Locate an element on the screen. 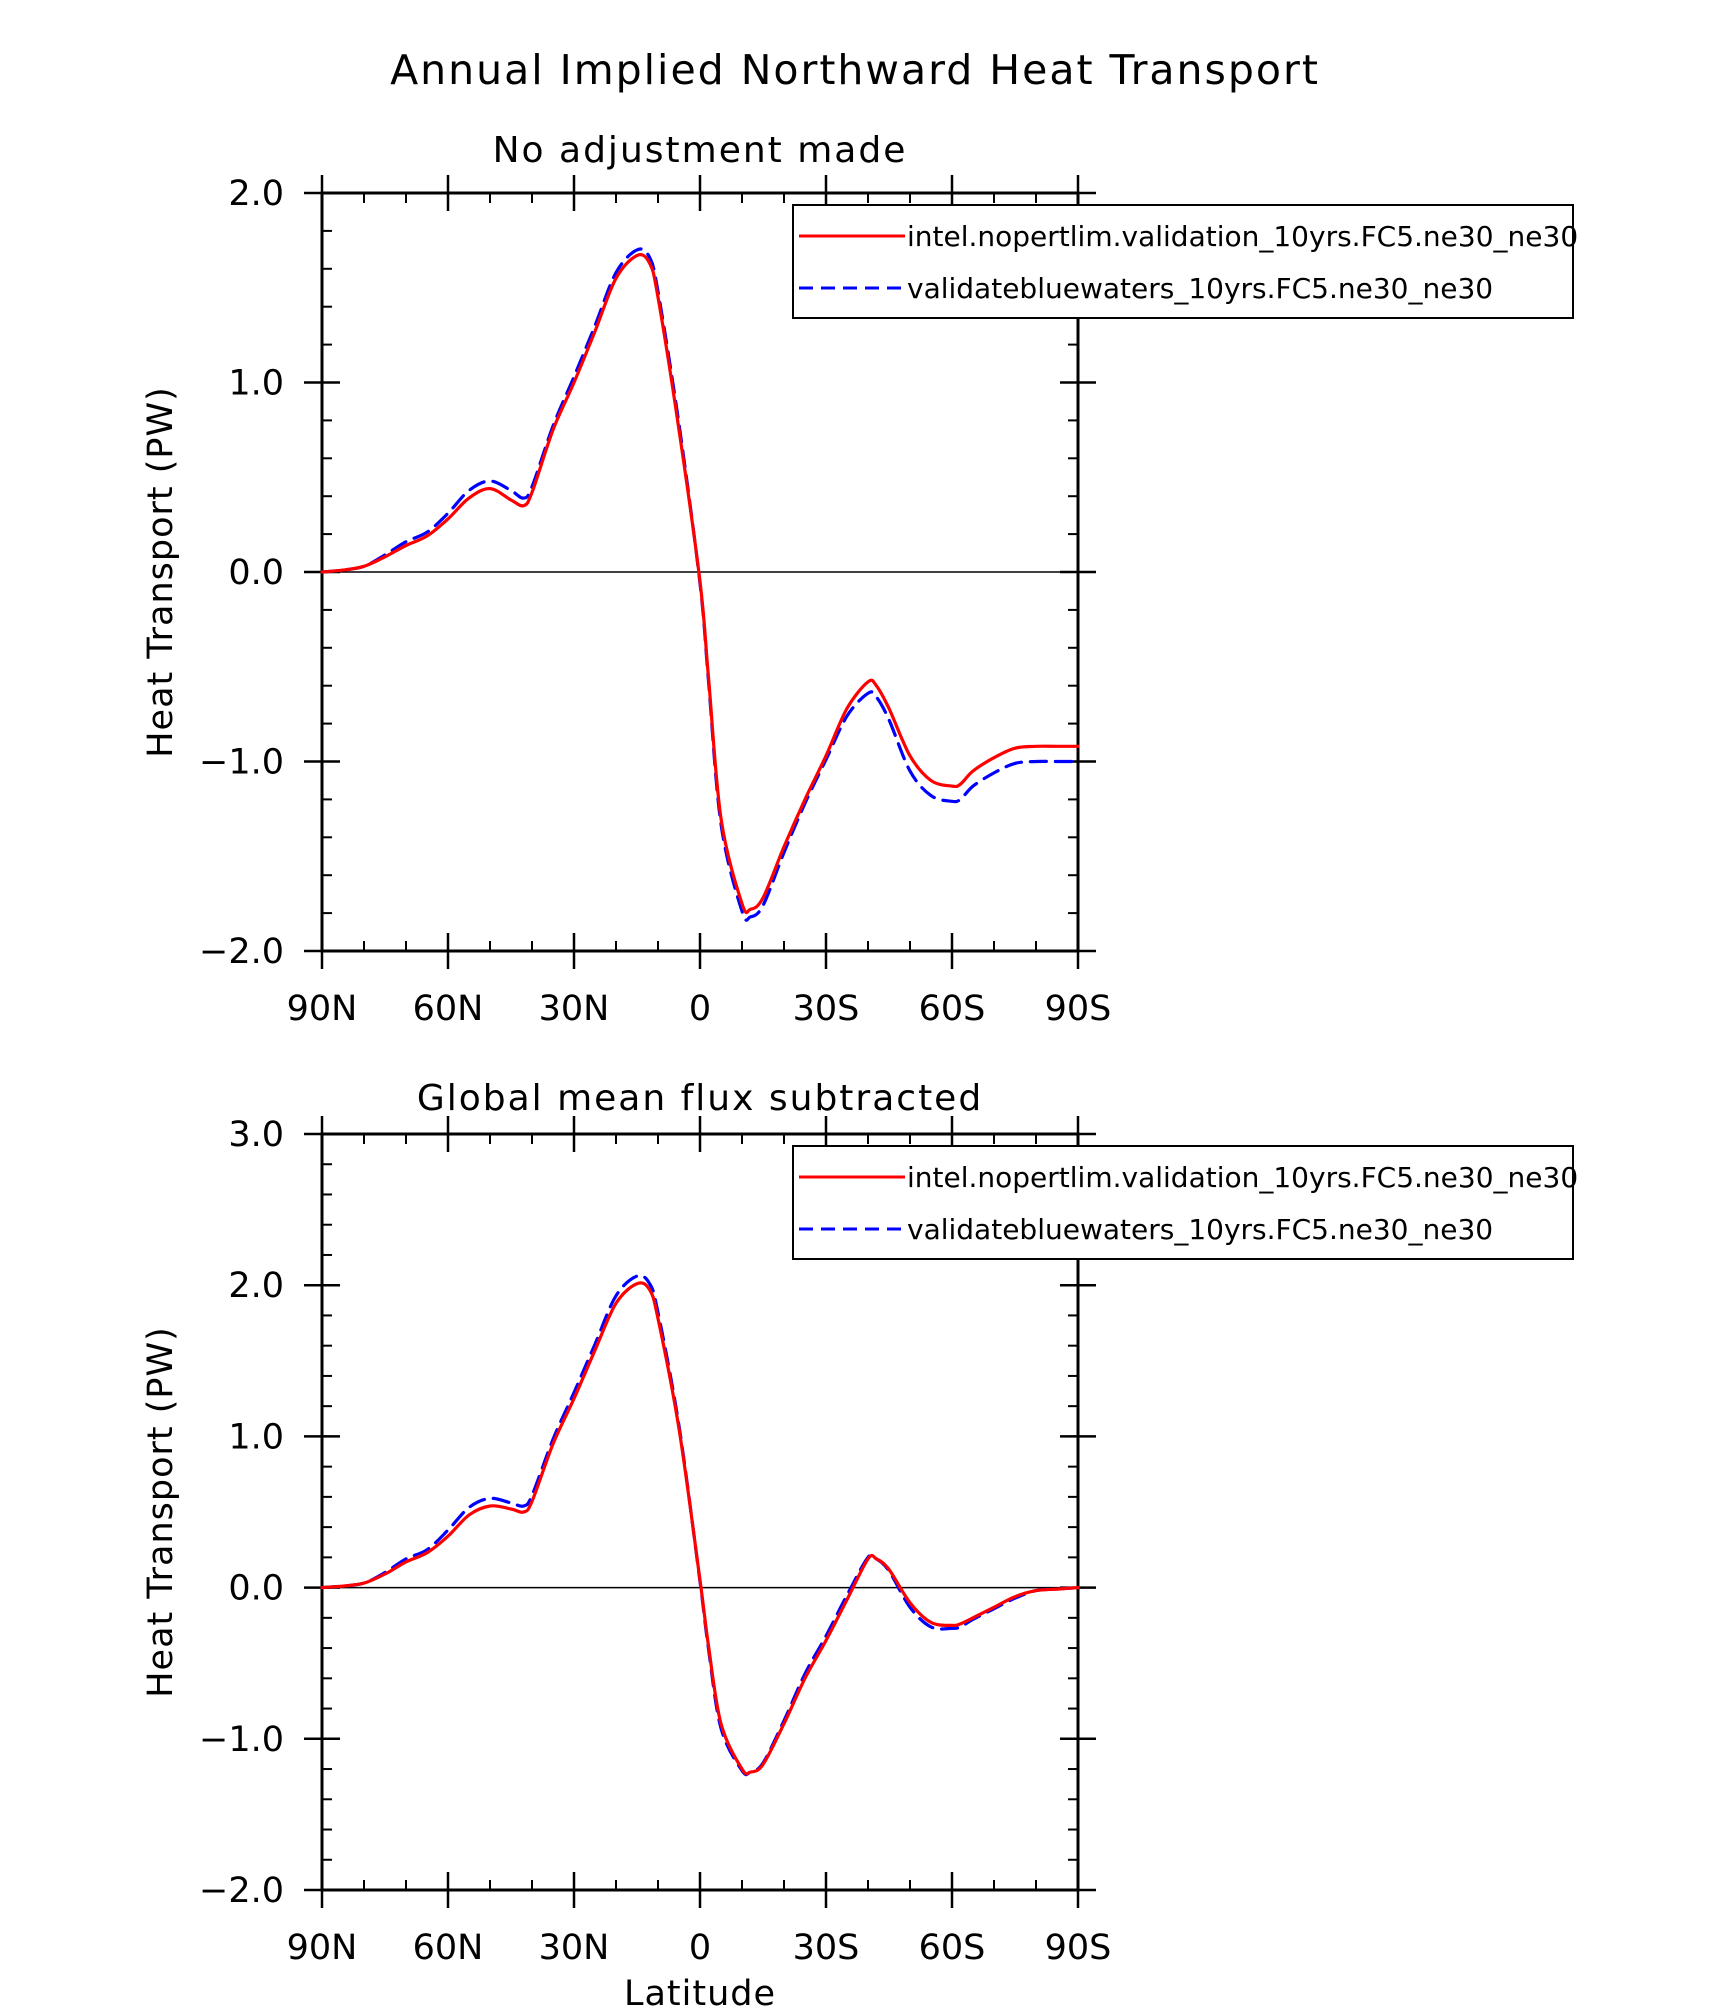 The image size is (1710, 2008). series-line-bluewaters is located at coordinates (700, 1525).